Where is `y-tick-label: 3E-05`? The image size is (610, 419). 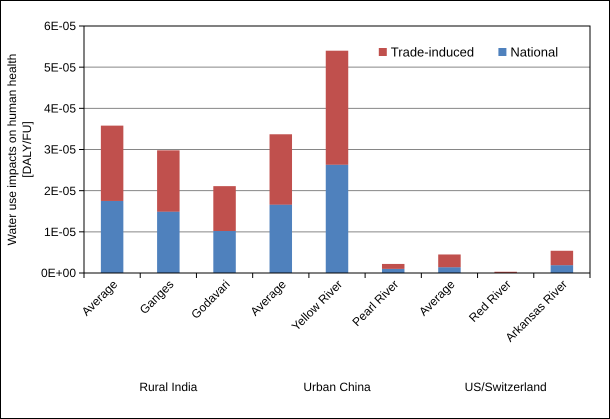
y-tick-label: 3E-05 is located at coordinates (60, 149).